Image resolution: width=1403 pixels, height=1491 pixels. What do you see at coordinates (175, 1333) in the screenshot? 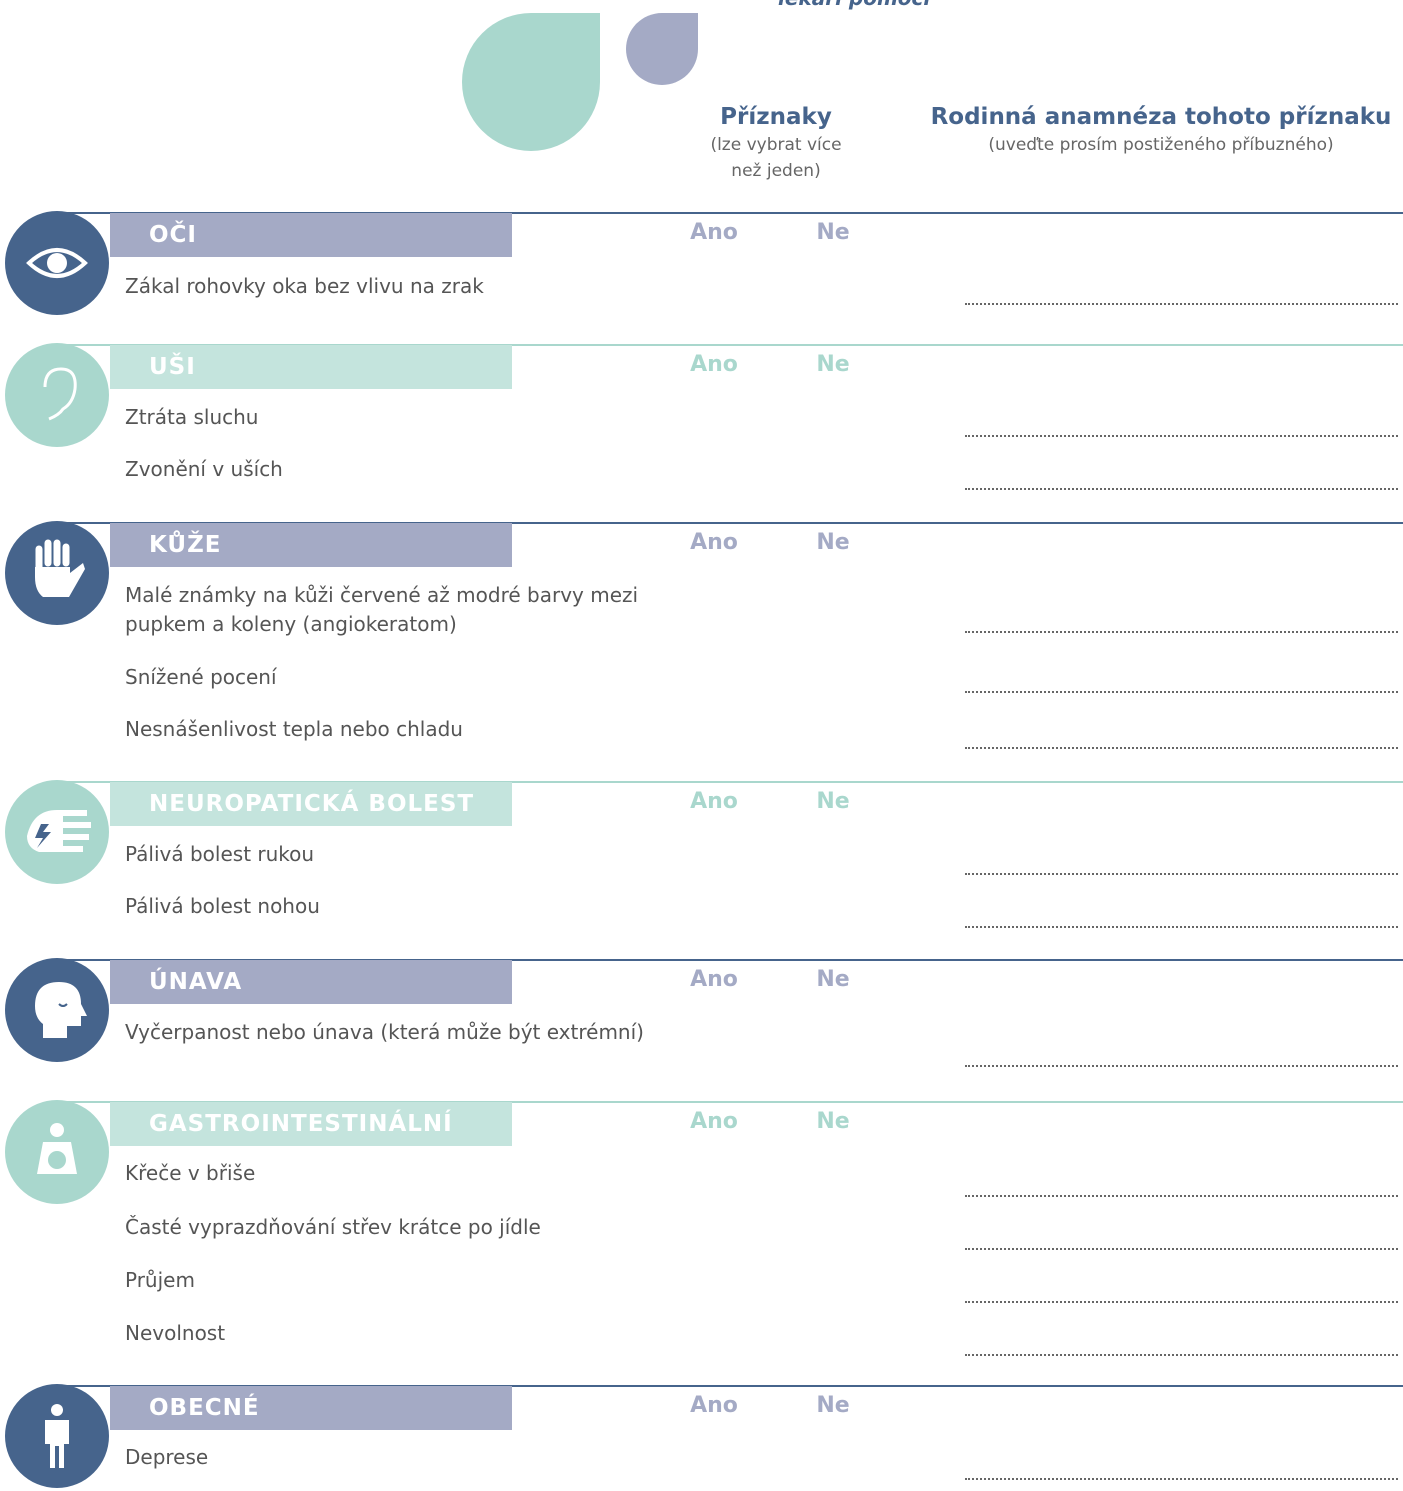
I see `symptom-item: Nevolnost` at bounding box center [175, 1333].